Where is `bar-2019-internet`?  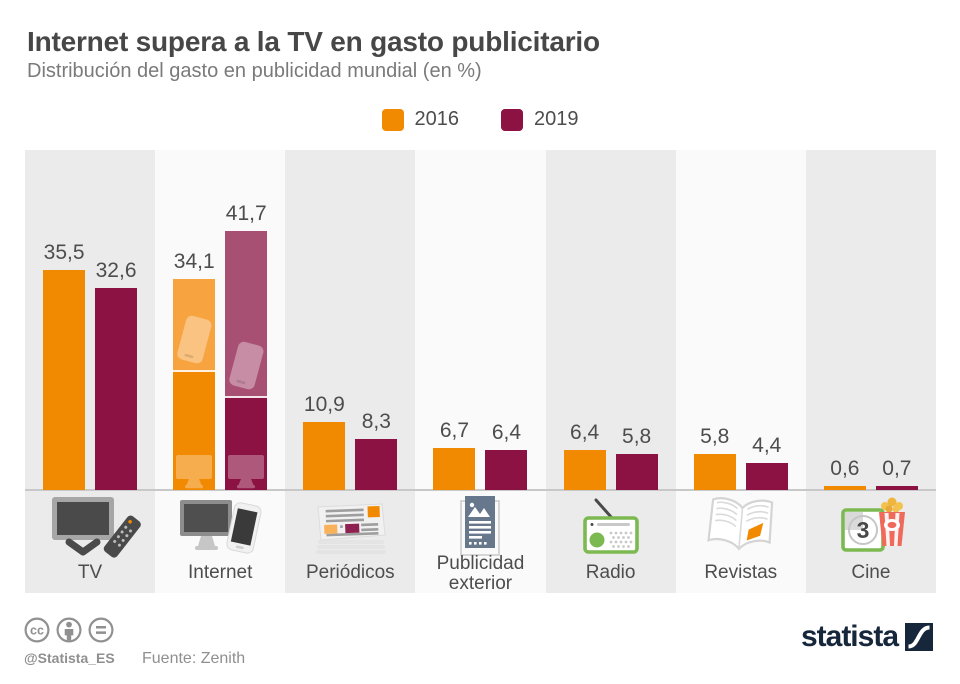 bar-2019-internet is located at coordinates (246, 360).